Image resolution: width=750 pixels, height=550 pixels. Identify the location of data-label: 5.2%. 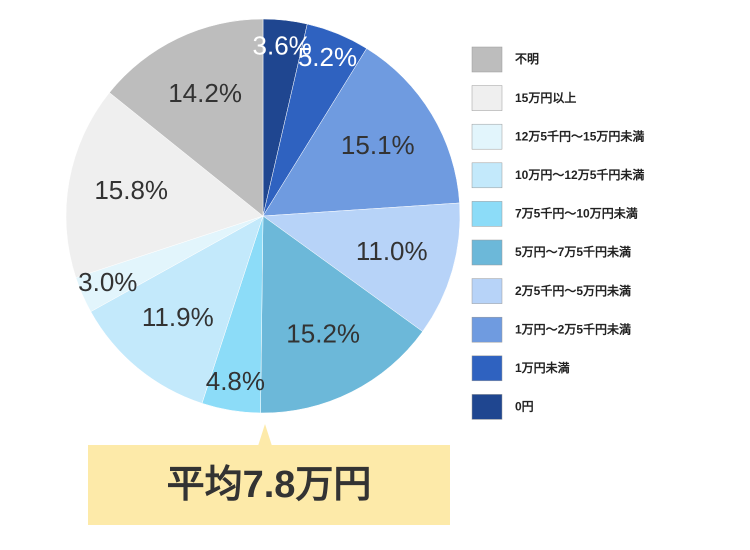
(327, 57).